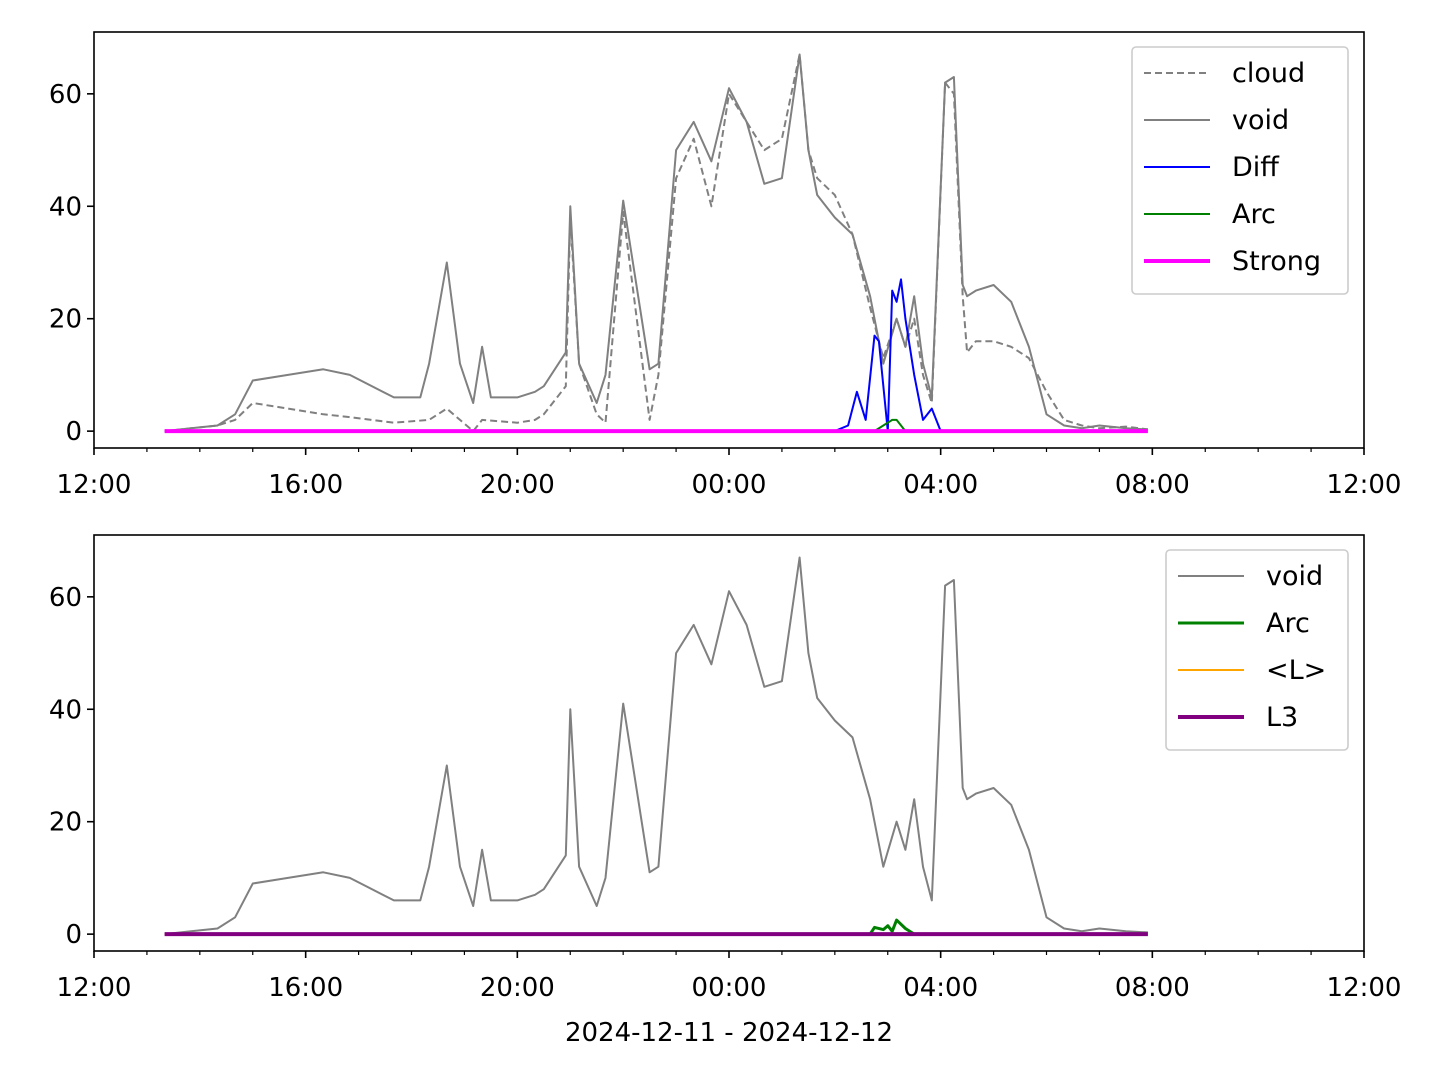 The width and height of the screenshot is (1440, 1080). I want to click on bottom-y-tick-label: 40, so click(65, 710).